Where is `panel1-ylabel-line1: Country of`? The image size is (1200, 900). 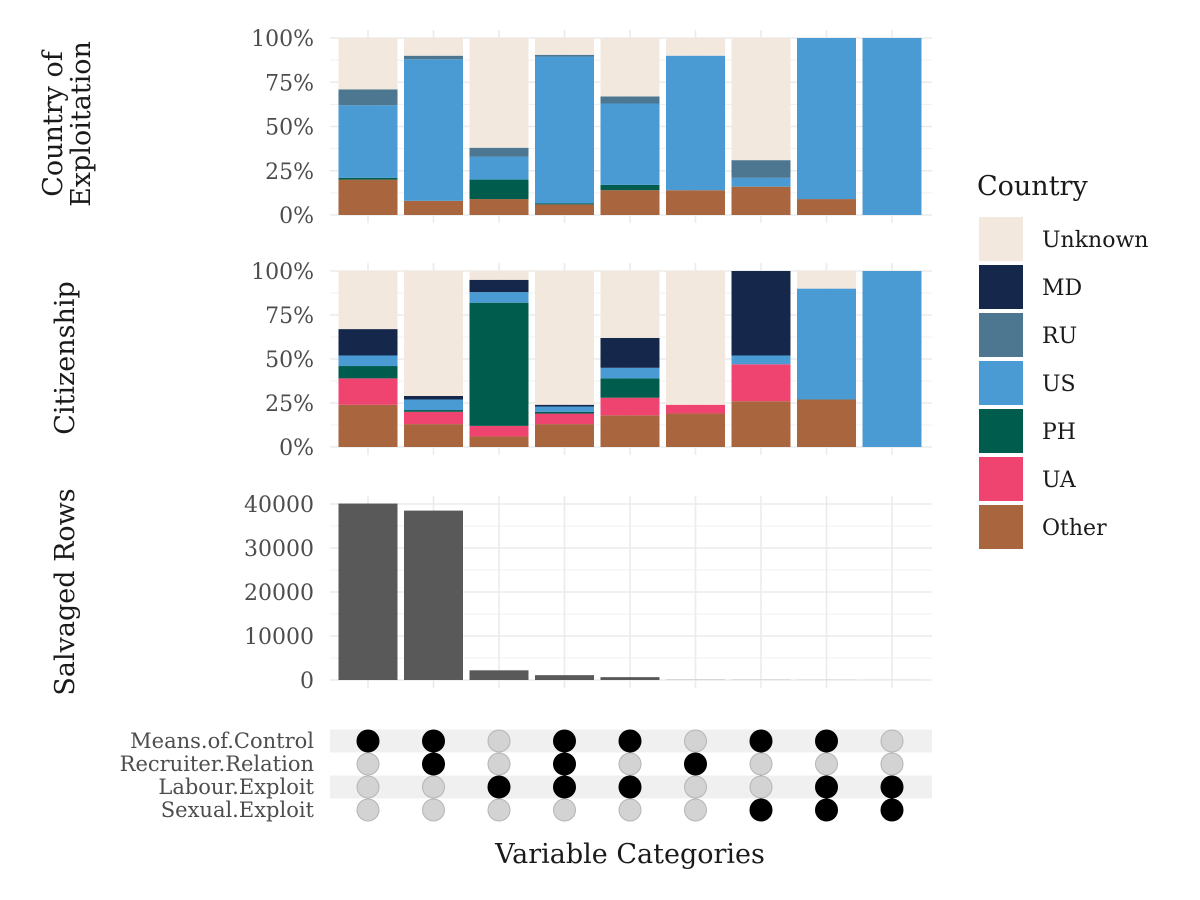 panel1-ylabel-line1: Country of is located at coordinates (53, 123).